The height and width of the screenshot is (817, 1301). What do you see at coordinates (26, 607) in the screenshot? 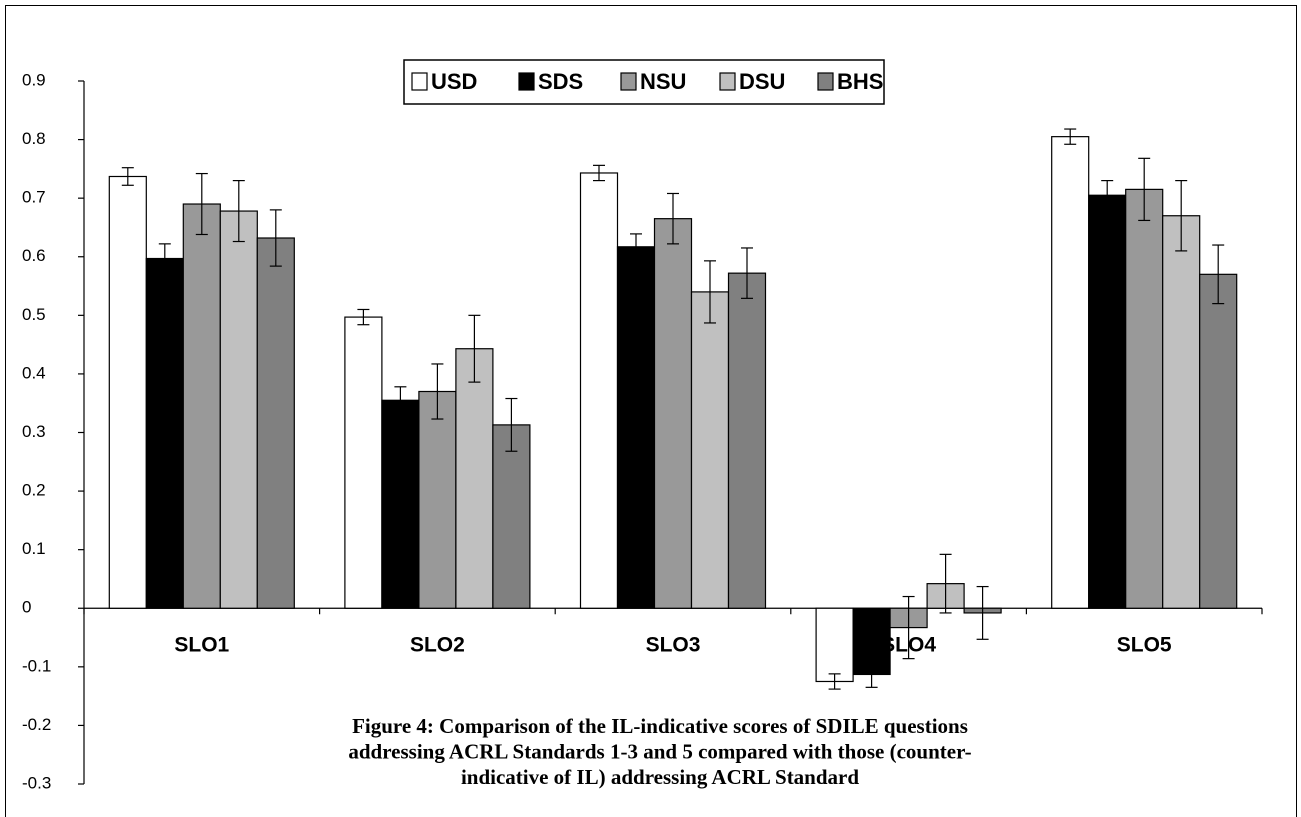
I see `y-tick-label: 0` at bounding box center [26, 607].